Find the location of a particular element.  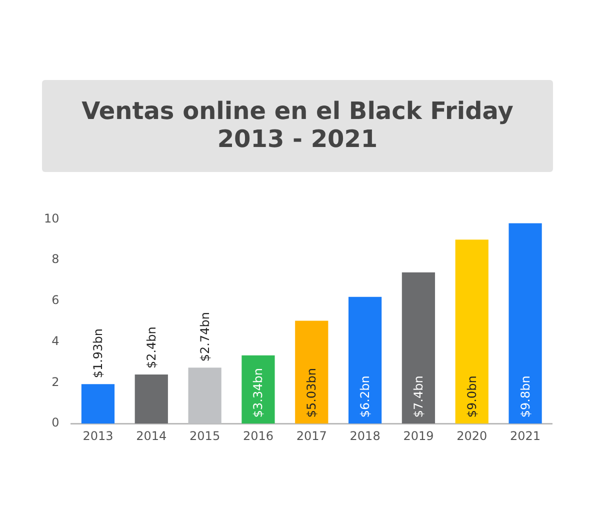

x-tick-label: 2019 is located at coordinates (418, 435).